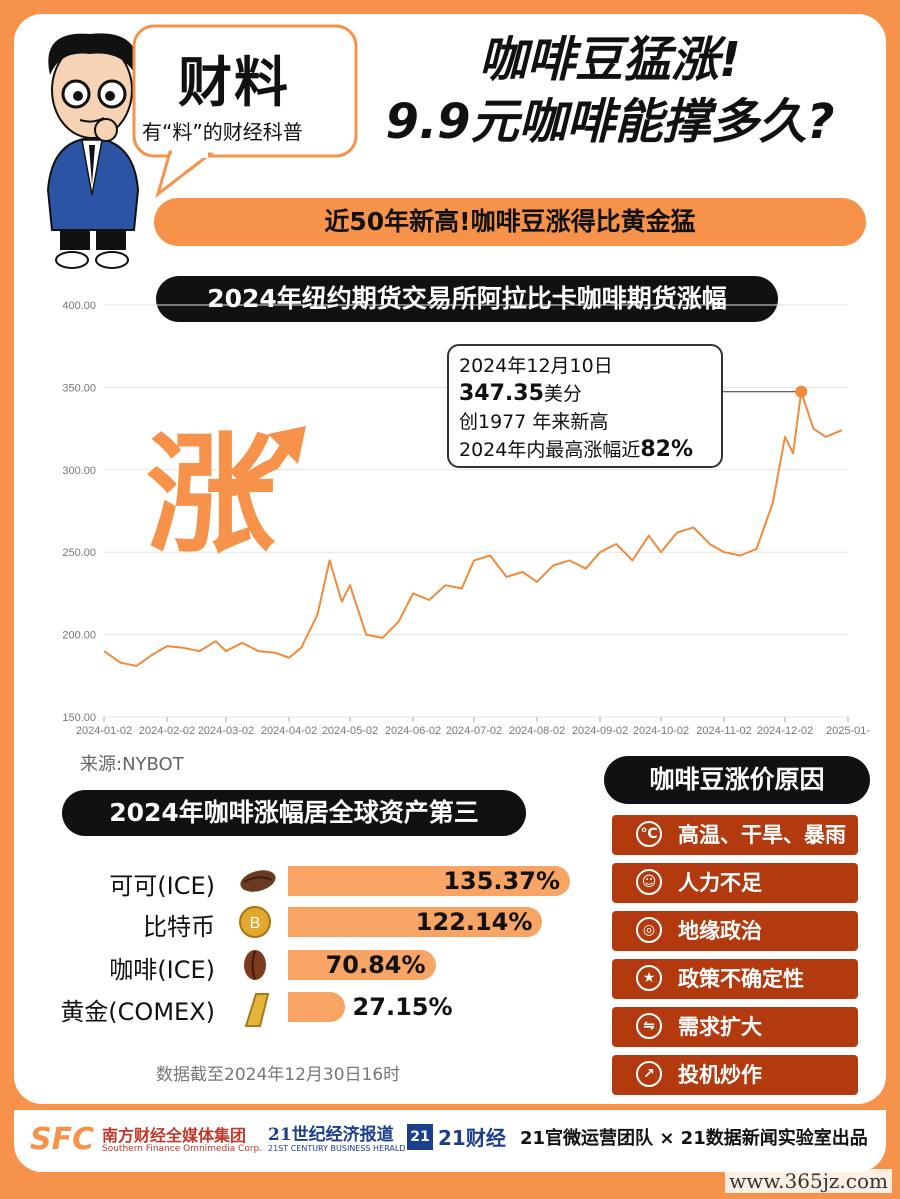 The width and height of the screenshot is (900, 1199). Describe the element at coordinates (467, 299) in the screenshot. I see `chart-title: 2024年纽约期货交易所阿拉比卡咖啡期货涨幅` at that location.